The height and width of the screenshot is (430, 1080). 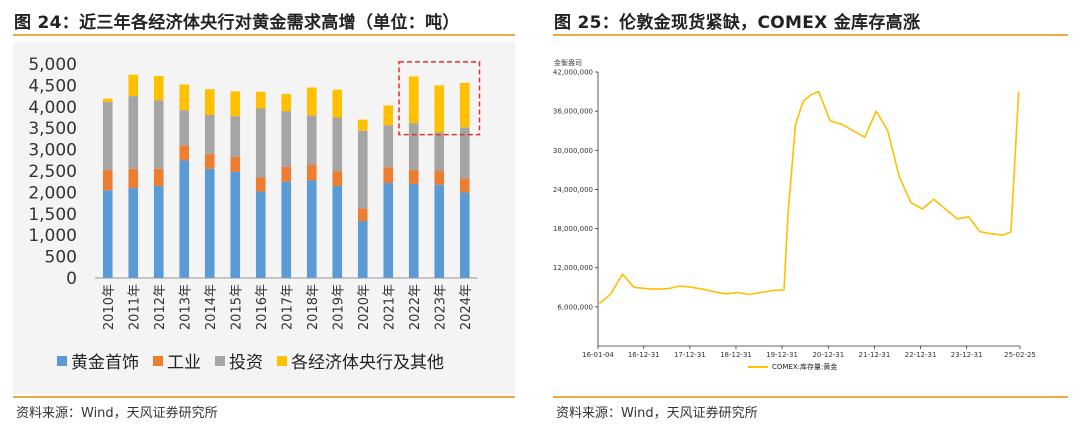 I want to click on x-tick-label: 21-12-31, so click(x=875, y=355).